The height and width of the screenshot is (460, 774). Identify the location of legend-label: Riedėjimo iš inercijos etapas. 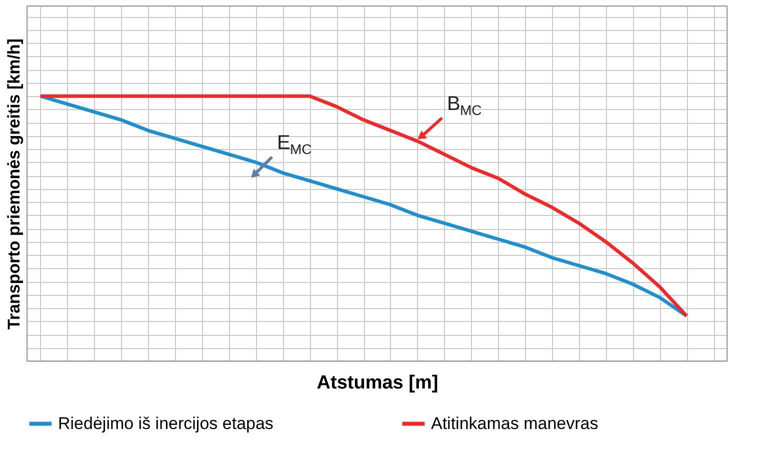
(166, 423).